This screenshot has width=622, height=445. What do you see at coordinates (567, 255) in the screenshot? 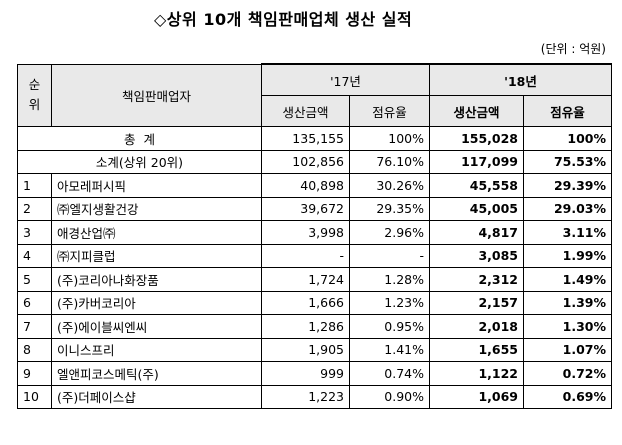
I see `row-s18: 1.99%` at bounding box center [567, 255].